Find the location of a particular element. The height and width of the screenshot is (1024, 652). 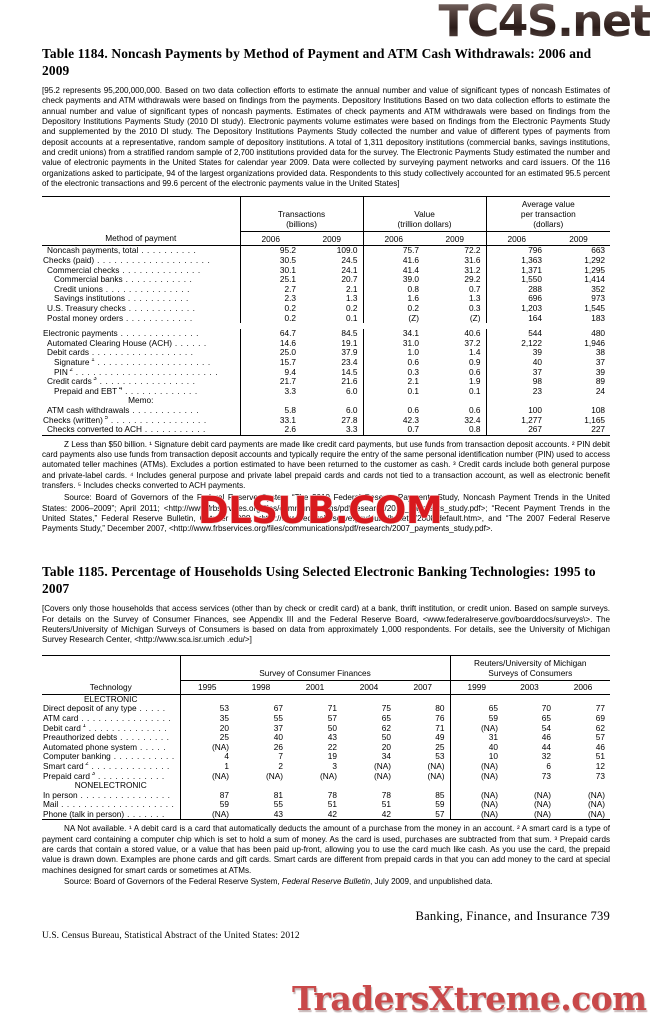

leader-dots: . . . . . . . . . . . . . . is located at coordinates (129, 766).